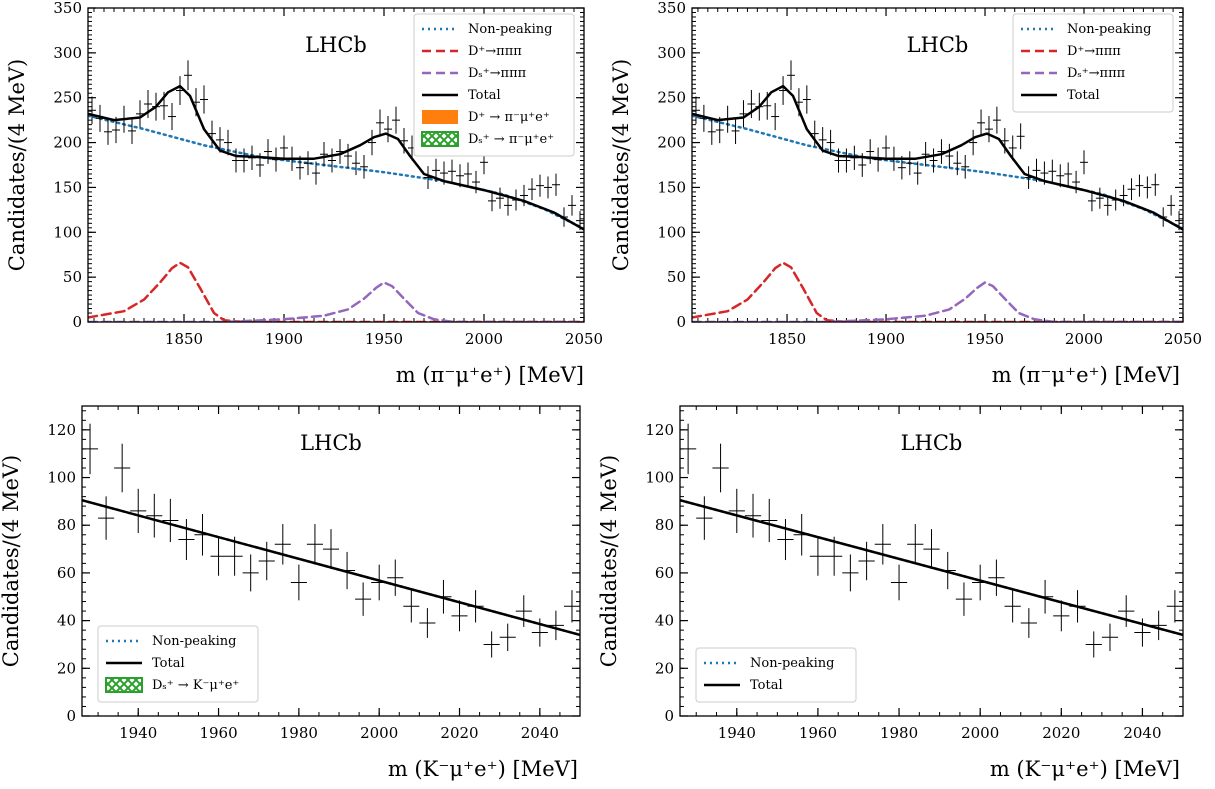 Image resolution: width=1215 pixels, height=789 pixels. I want to click on x-tick-label: 2040, so click(540, 733).